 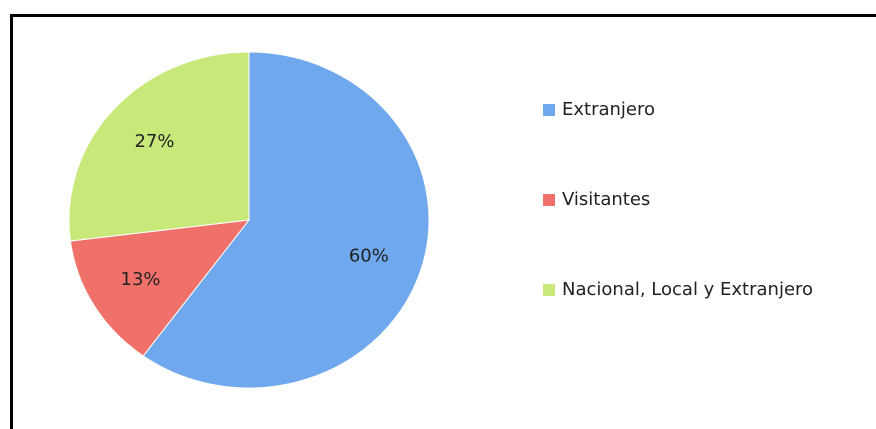 I want to click on data-label: 27%, so click(x=154, y=141).